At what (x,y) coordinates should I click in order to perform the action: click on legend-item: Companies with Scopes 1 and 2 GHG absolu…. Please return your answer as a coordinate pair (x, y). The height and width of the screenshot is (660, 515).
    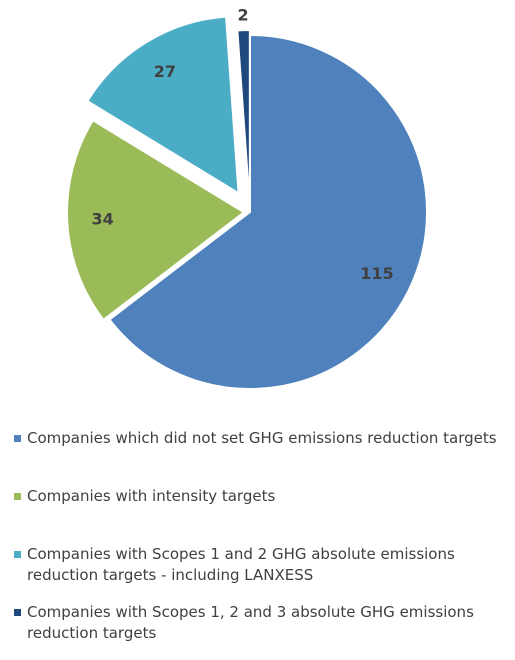
    Looking at the image, I should click on (261, 573).